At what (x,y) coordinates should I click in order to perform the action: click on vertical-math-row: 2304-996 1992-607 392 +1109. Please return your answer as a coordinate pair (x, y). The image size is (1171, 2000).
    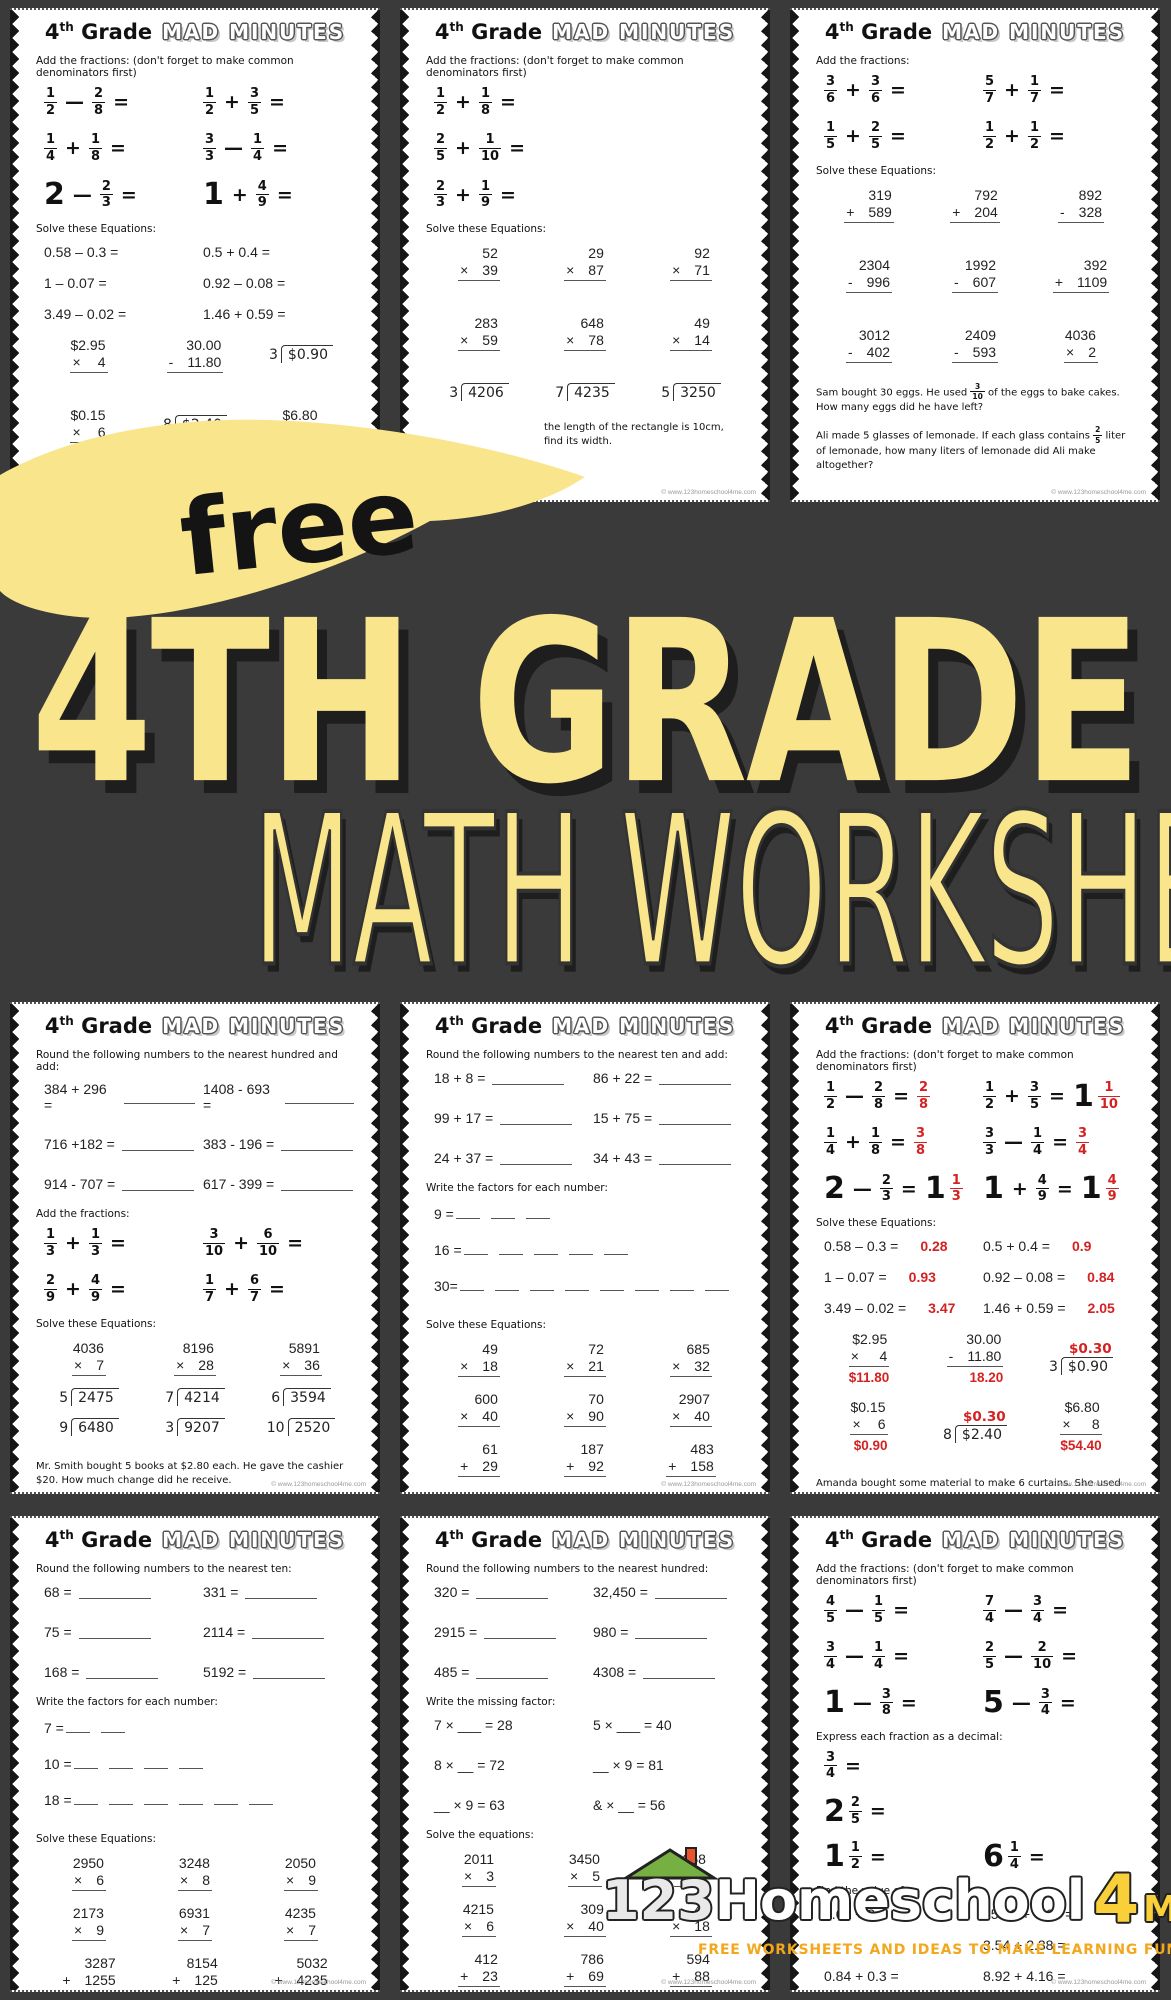
    Looking at the image, I should click on (975, 275).